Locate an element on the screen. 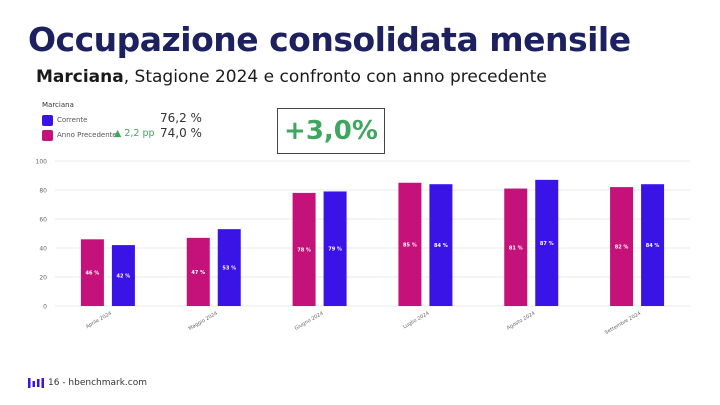 The image size is (720, 405). data-label: 82 % is located at coordinates (622, 248).